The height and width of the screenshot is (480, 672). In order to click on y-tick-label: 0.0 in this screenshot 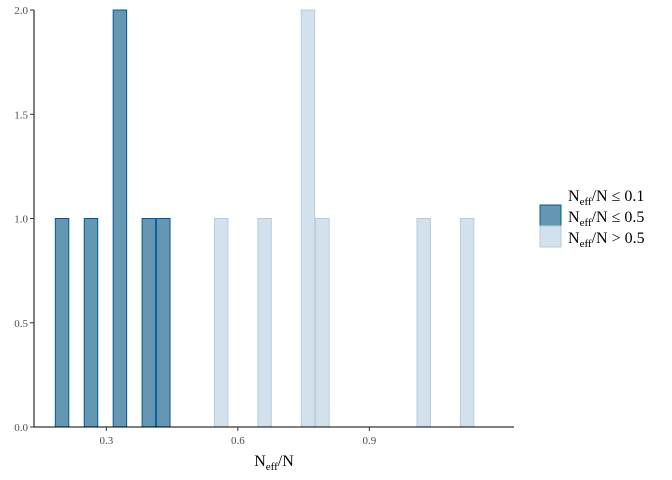, I will do `click(21, 428)`.